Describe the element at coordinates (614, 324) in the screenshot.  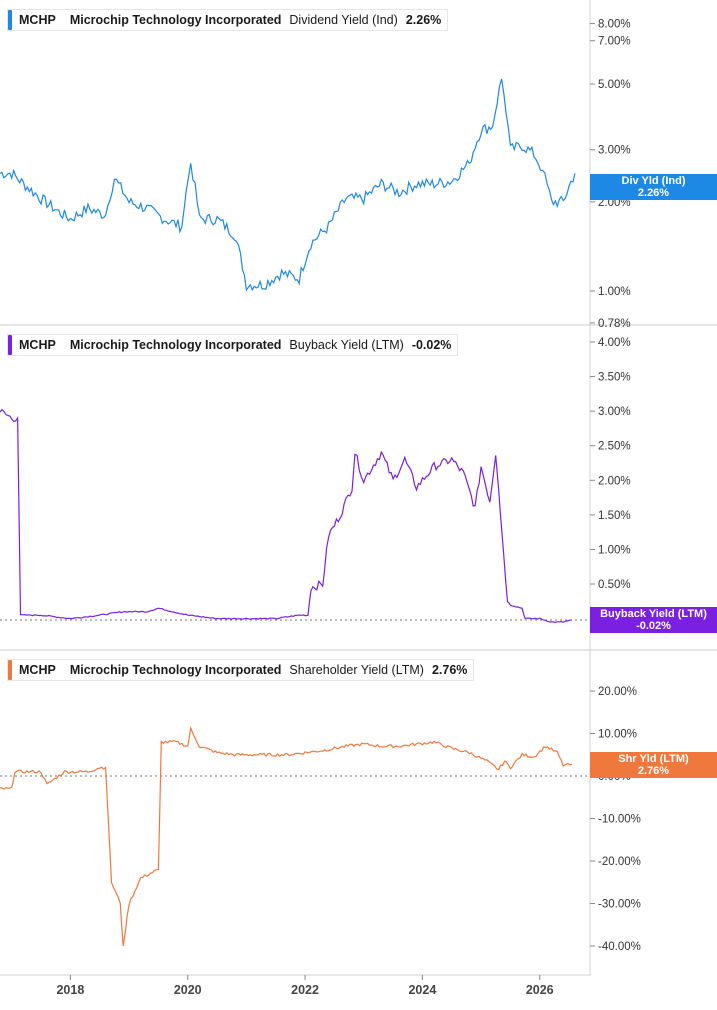
I see `y-tick-label: 0.78%` at that location.